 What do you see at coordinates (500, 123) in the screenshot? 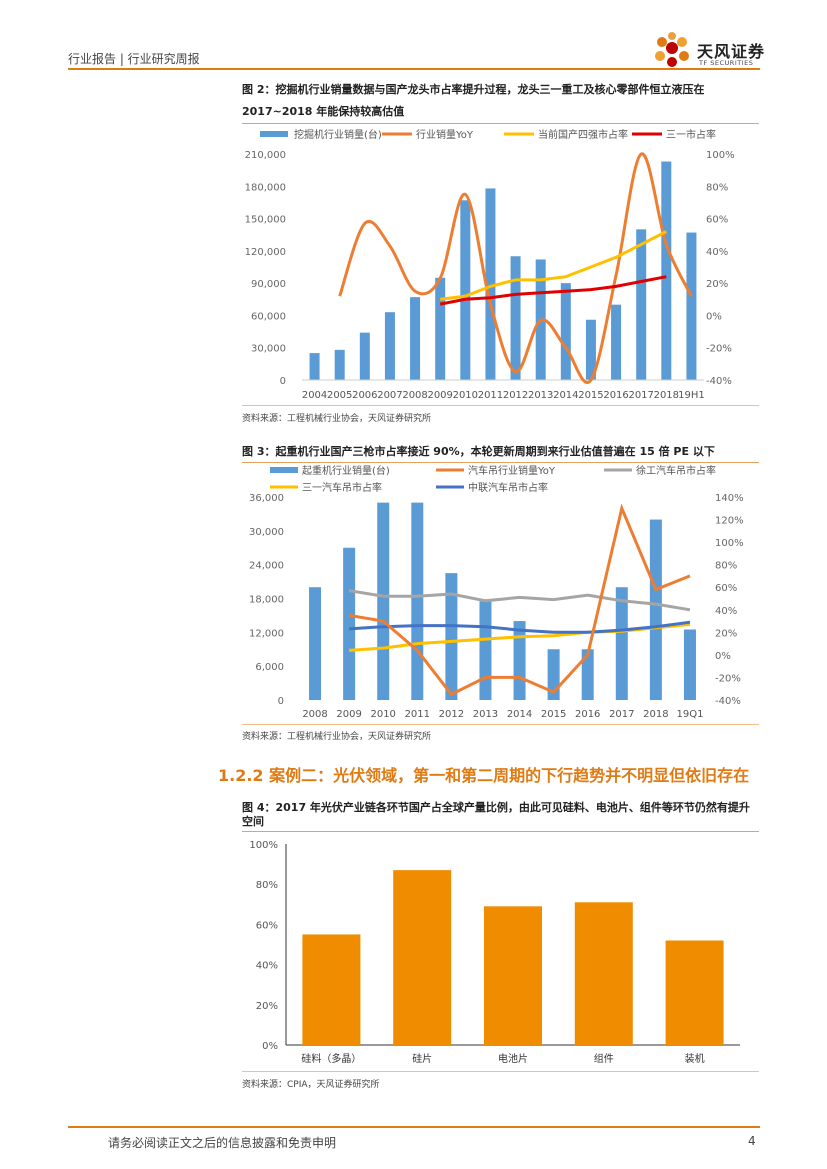
I see `figure-2-top-rule` at bounding box center [500, 123].